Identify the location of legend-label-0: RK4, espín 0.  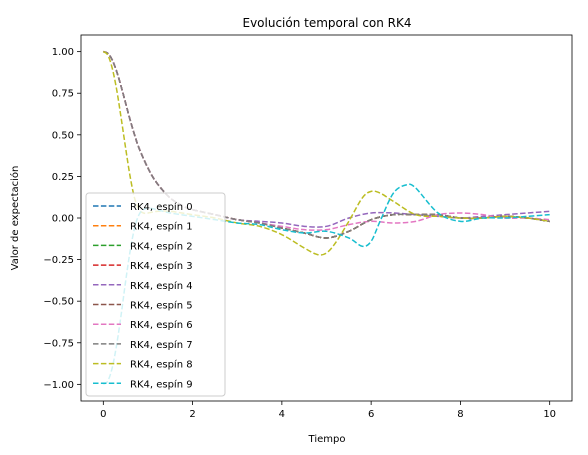
(161, 207).